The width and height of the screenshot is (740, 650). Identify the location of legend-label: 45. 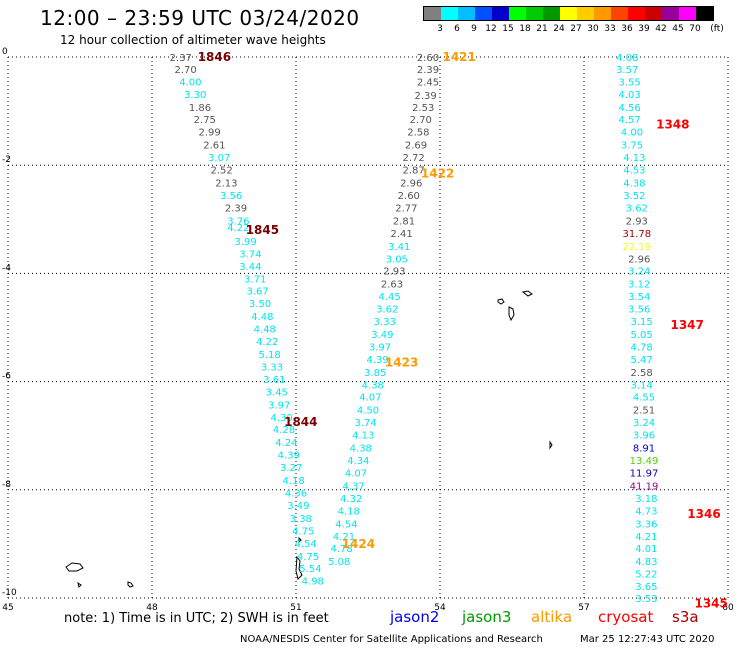
(678, 29).